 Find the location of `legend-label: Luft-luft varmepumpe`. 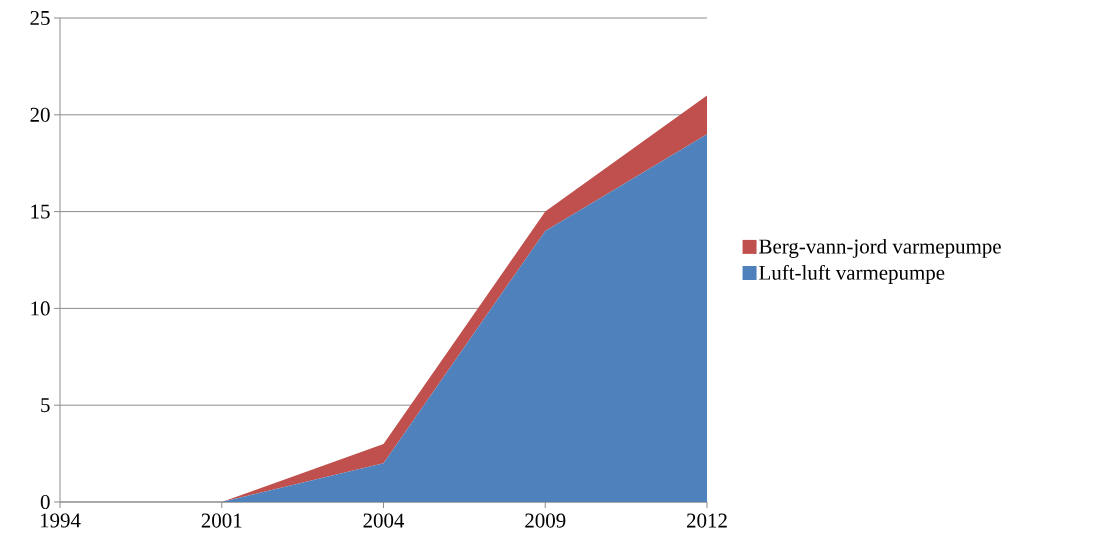

legend-label: Luft-luft varmepumpe is located at coordinates (852, 274).